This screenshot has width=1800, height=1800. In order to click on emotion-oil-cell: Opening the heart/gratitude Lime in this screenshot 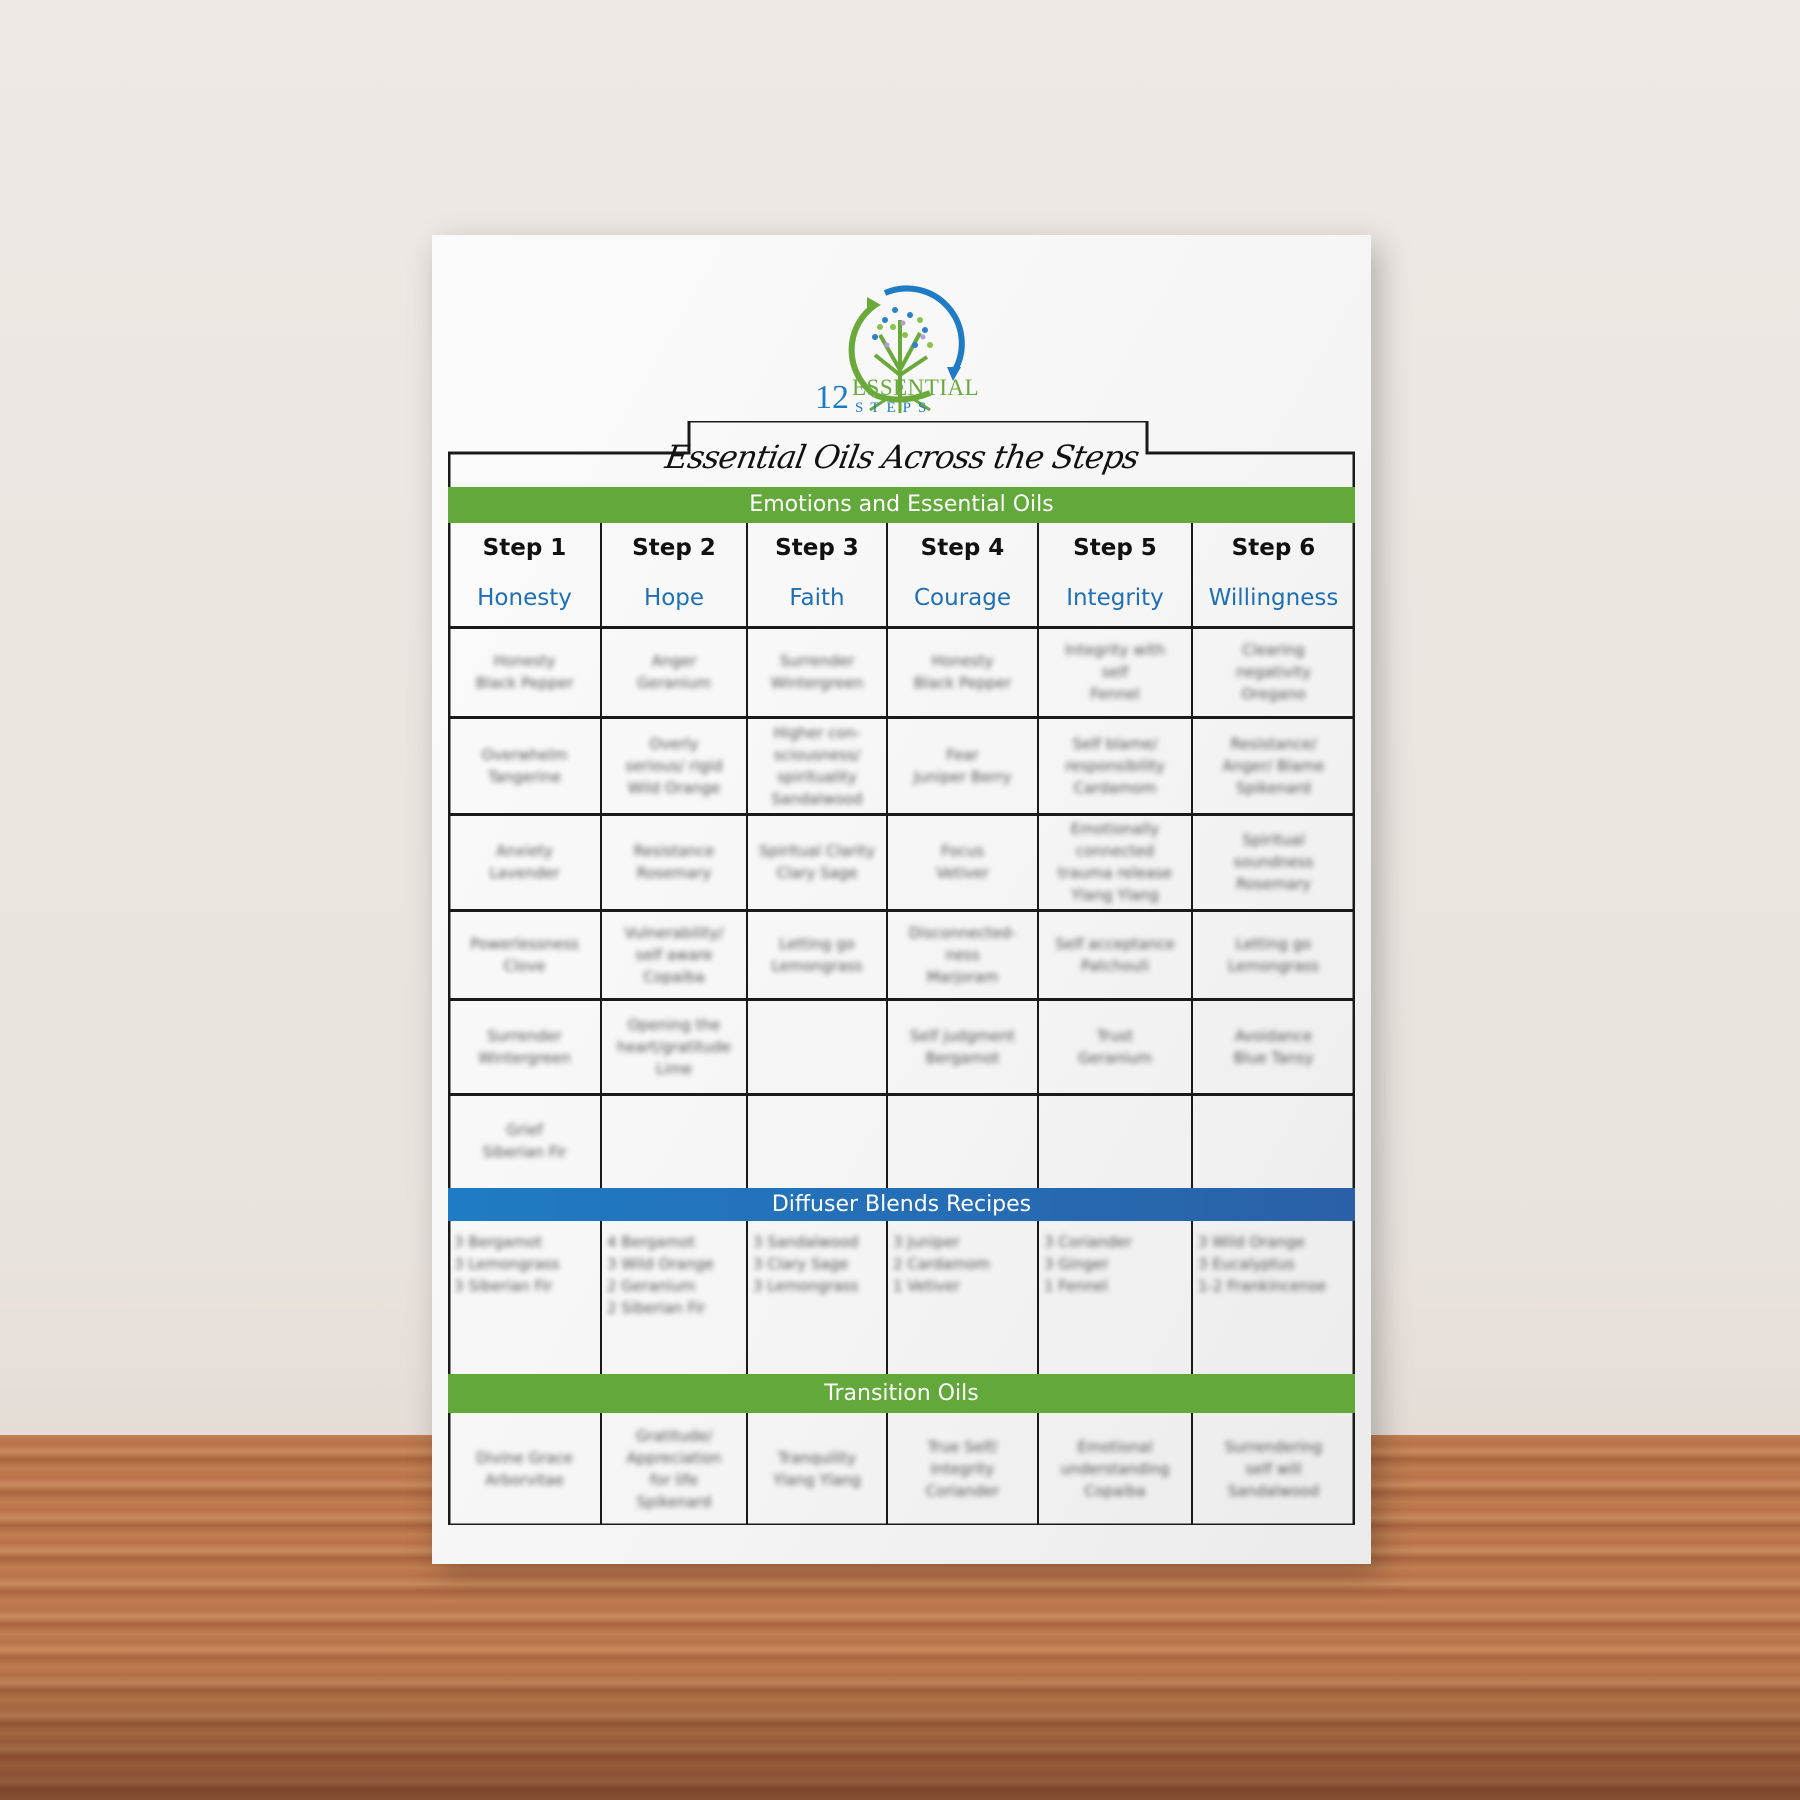, I will do `click(674, 1046)`.